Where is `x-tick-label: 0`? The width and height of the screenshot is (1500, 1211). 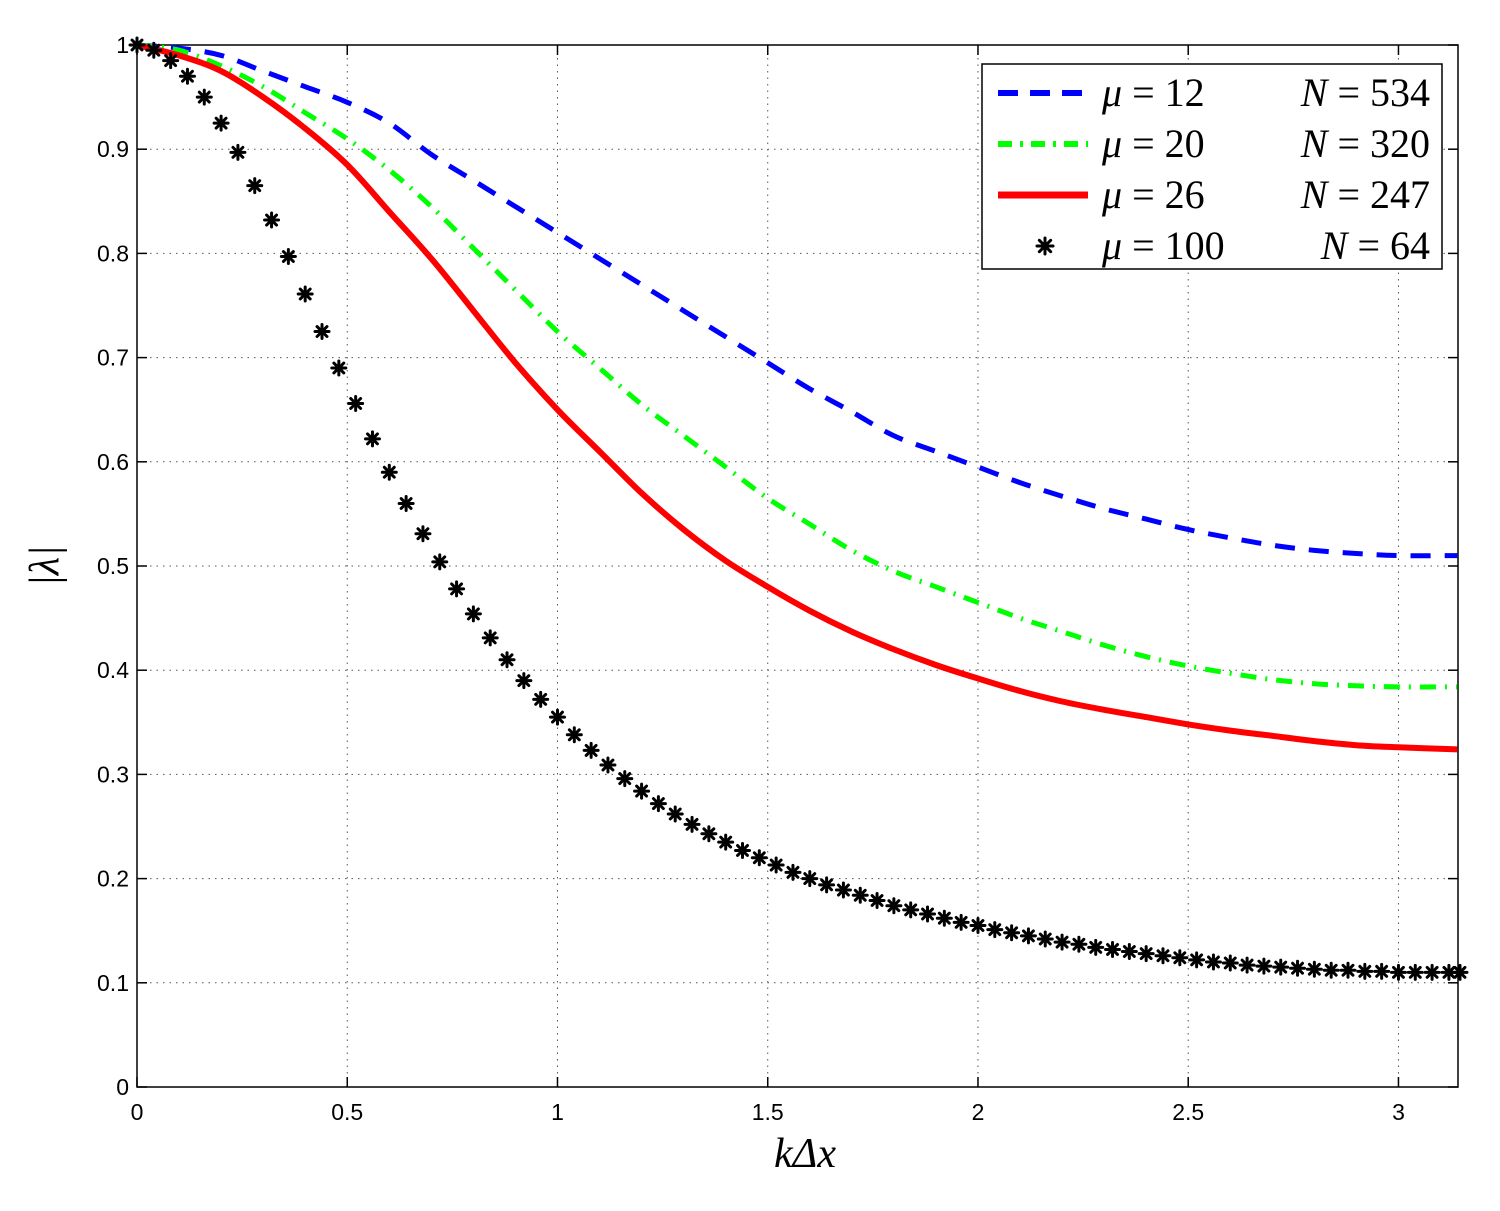
x-tick-label: 0 is located at coordinates (137, 1112).